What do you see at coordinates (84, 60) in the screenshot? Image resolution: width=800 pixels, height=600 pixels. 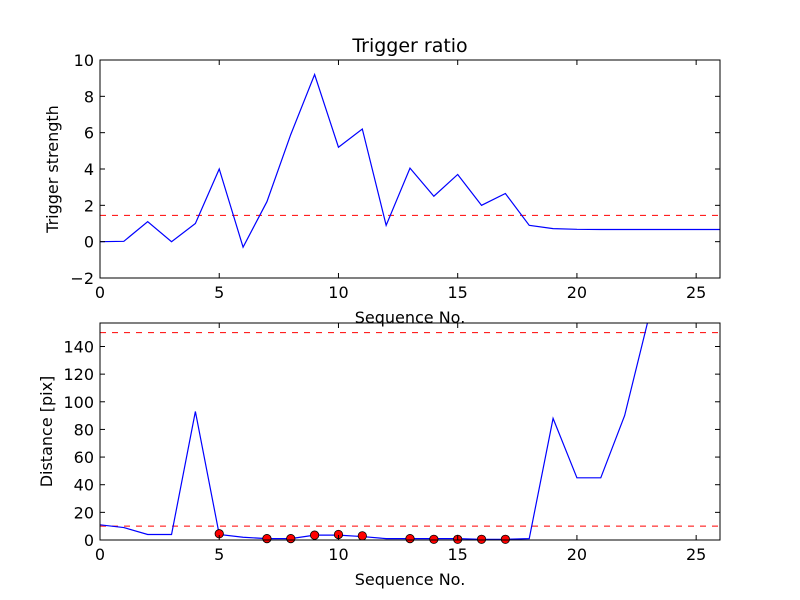 I see `y-tick-label: 10` at bounding box center [84, 60].